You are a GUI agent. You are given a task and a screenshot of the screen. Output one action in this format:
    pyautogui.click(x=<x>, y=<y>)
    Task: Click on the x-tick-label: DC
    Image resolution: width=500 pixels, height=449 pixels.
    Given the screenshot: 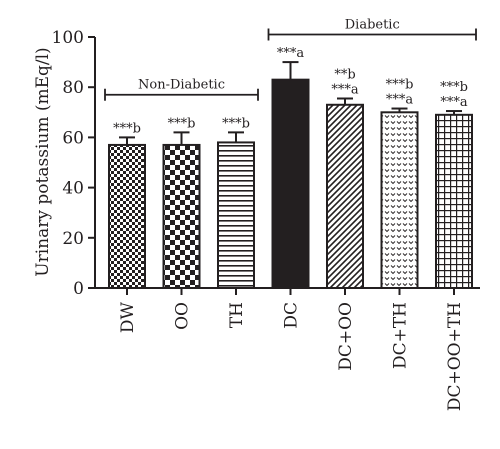 What is the action you would take?
    pyautogui.click(x=292, y=315)
    